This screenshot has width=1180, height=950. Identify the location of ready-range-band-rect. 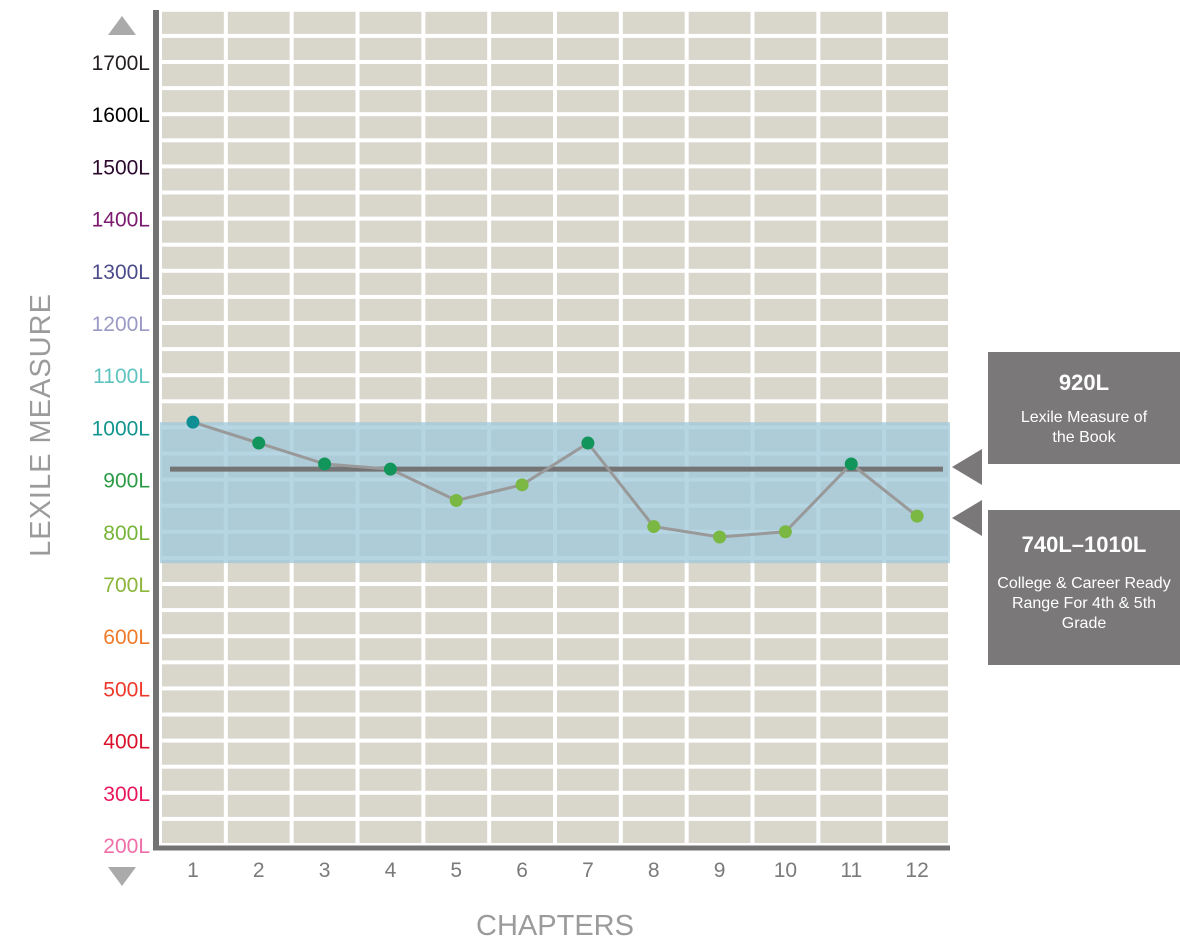
(555, 493).